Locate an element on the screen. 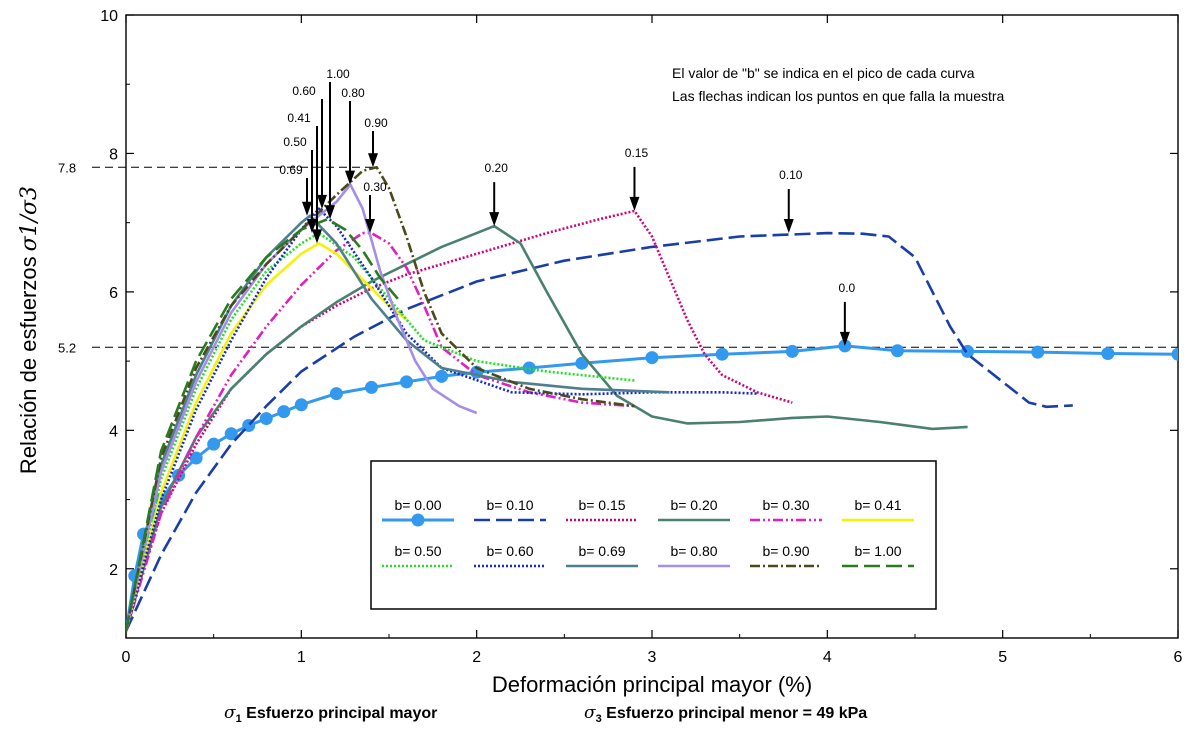 The image size is (1188, 752). caption-sigma1: σ1 Esfuerzo principal mayor is located at coordinates (331, 714).